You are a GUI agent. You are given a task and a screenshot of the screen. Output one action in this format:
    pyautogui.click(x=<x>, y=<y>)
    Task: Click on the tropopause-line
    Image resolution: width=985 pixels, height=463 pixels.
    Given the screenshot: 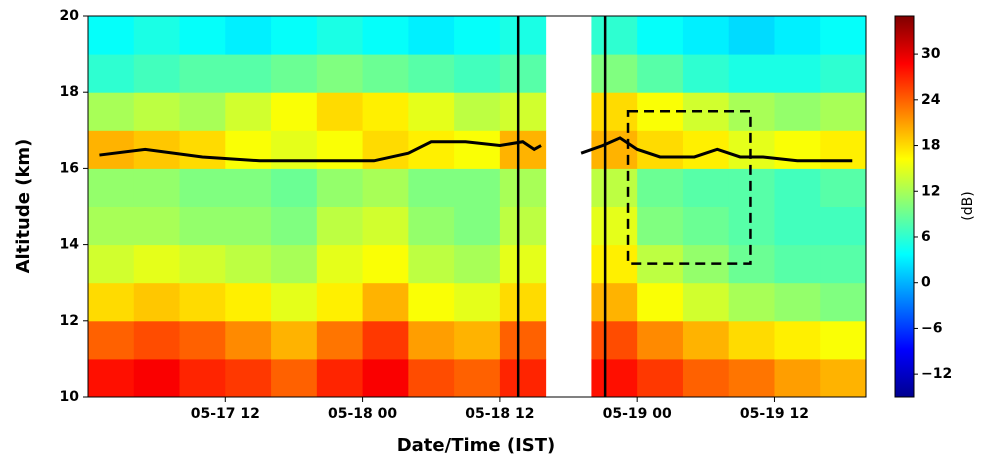 What is the action you would take?
    pyautogui.click(x=476, y=149)
    